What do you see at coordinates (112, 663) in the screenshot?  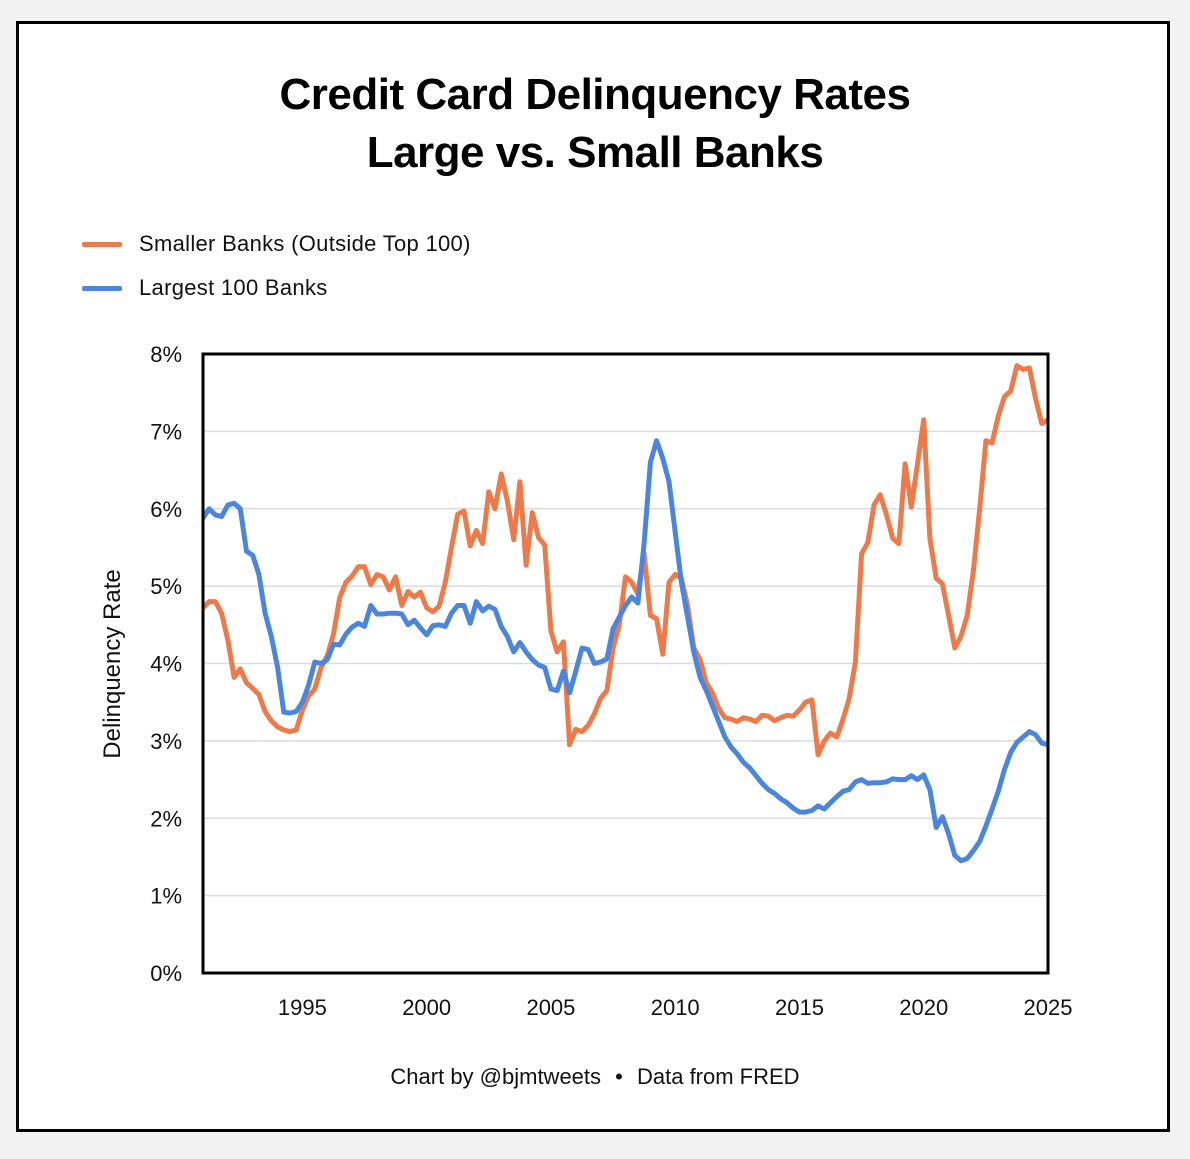 I see `y-axis-label: Delinquency Rate` at bounding box center [112, 663].